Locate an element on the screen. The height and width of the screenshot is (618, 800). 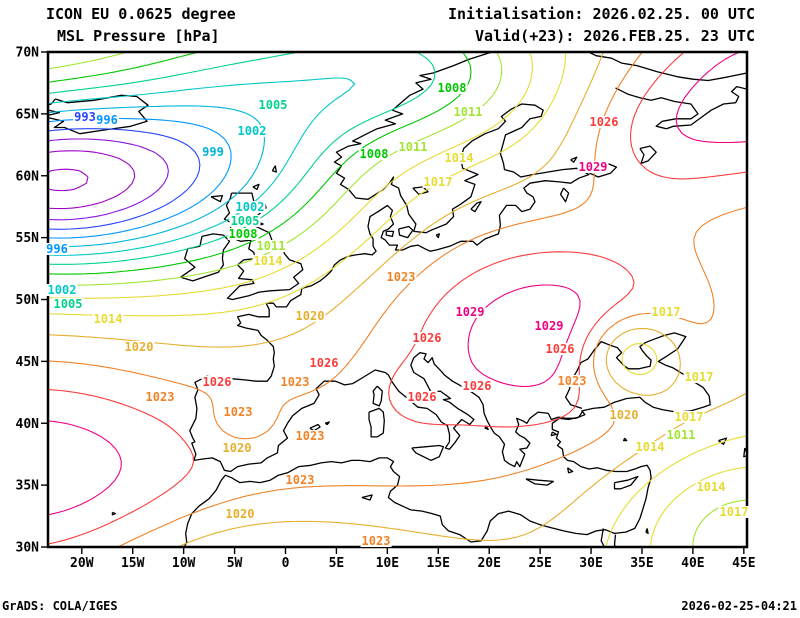
lat-tick-label: 30N is located at coordinates (28, 548).